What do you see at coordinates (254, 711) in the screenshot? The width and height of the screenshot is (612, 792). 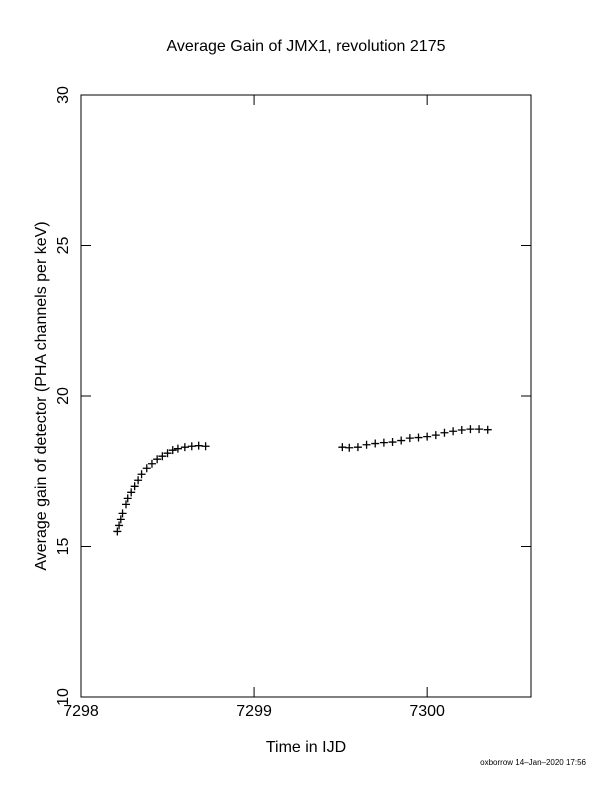 I see `x-tick-label: 7299` at bounding box center [254, 711].